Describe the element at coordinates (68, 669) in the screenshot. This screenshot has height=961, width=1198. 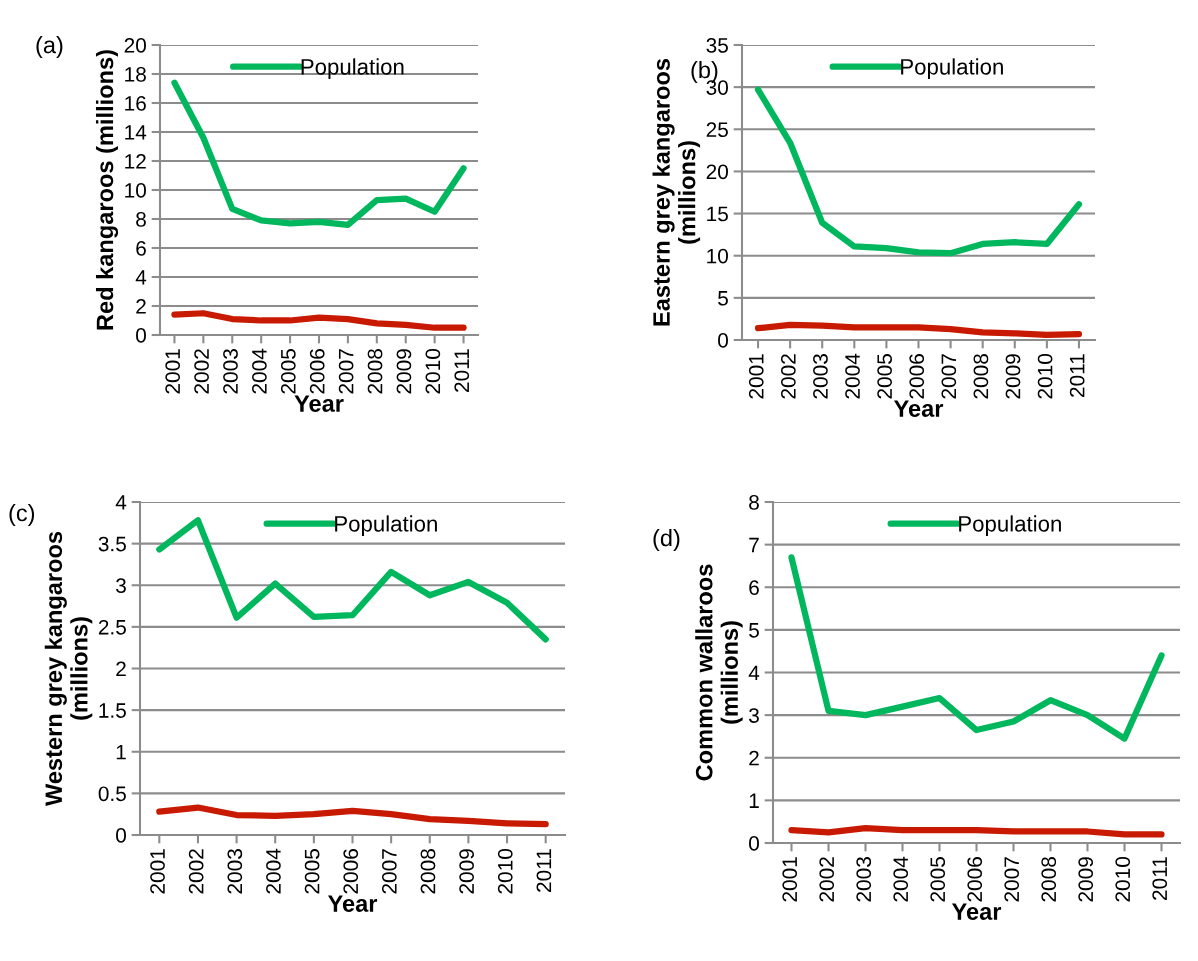
I see `y-axis-title: Western grey kangaroos (millions)` at that location.